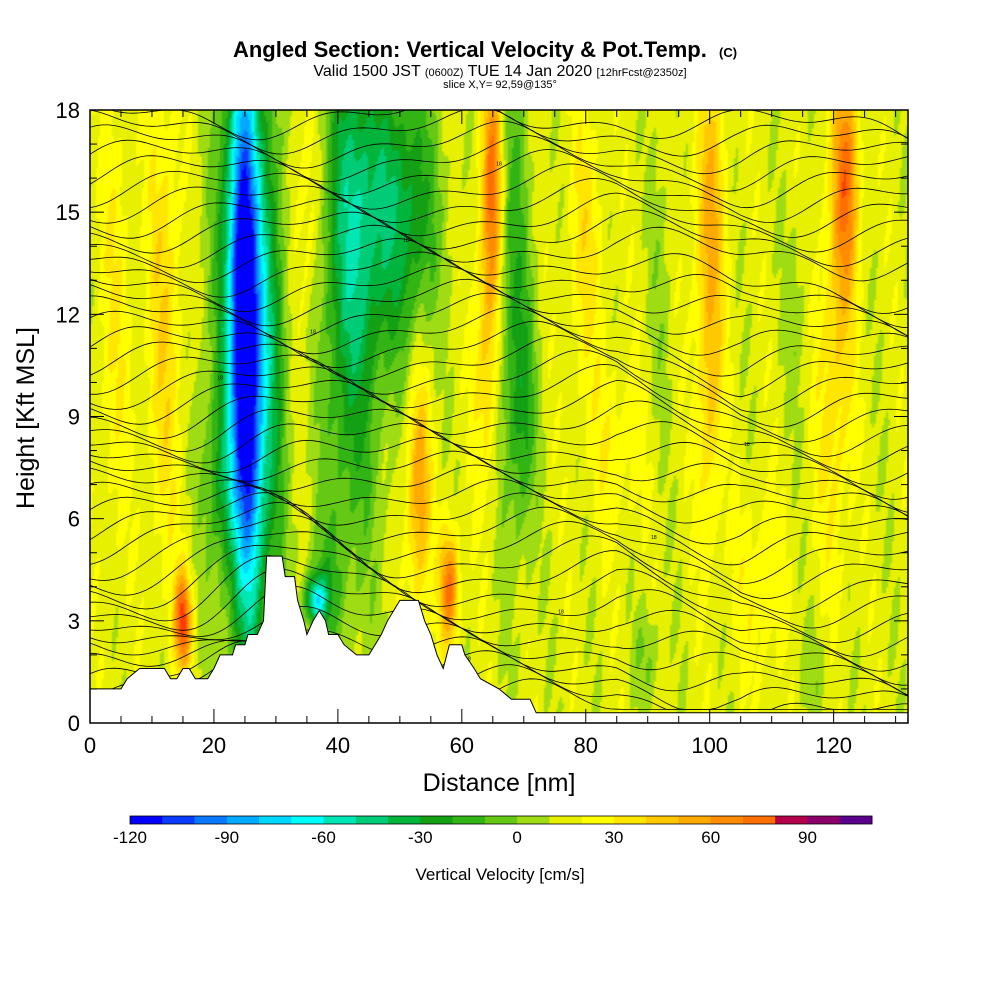 The height and width of the screenshot is (1000, 1000). Describe the element at coordinates (499, 783) in the screenshot. I see `x-axis-label: Distance [nm]` at that location.